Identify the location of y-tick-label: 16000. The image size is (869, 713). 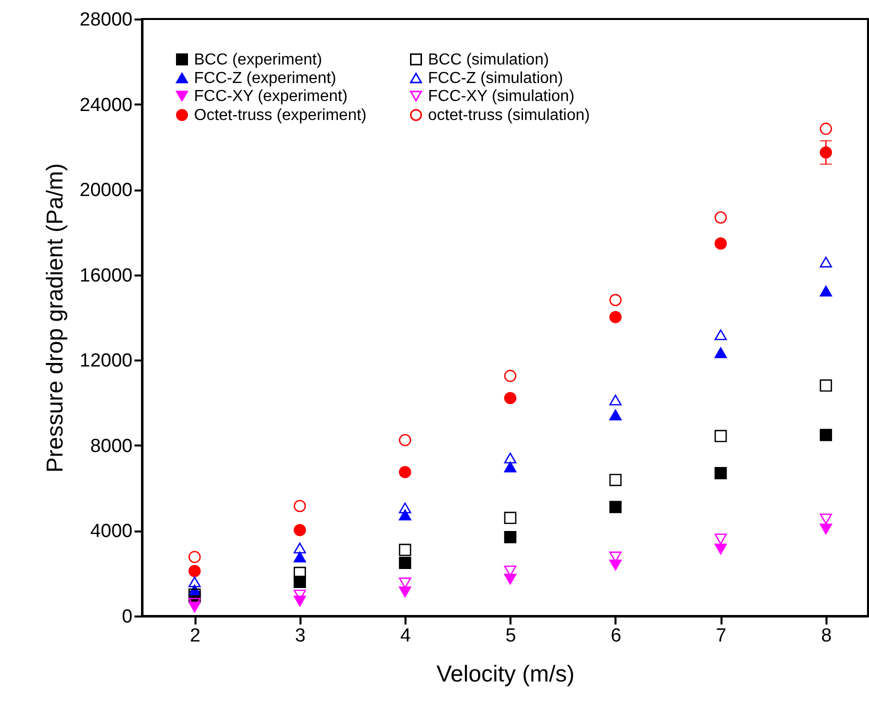
(106, 275).